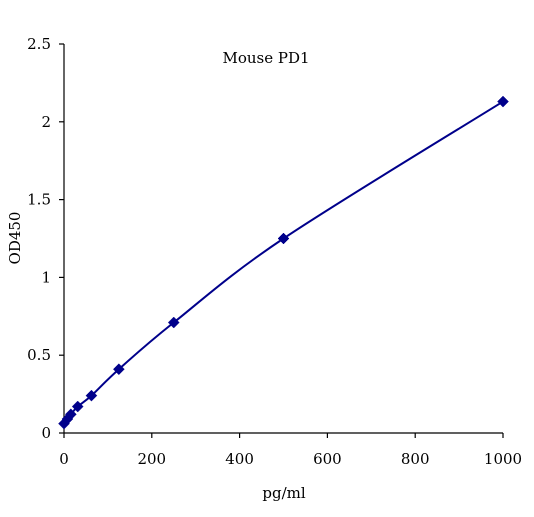  What do you see at coordinates (283, 493) in the screenshot?
I see `x-axis-title: pg/ml` at bounding box center [283, 493].